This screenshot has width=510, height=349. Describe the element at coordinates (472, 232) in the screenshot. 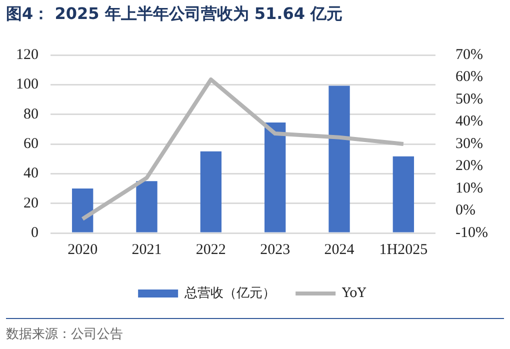

I see `y2-tick-label: -10%` at that location.